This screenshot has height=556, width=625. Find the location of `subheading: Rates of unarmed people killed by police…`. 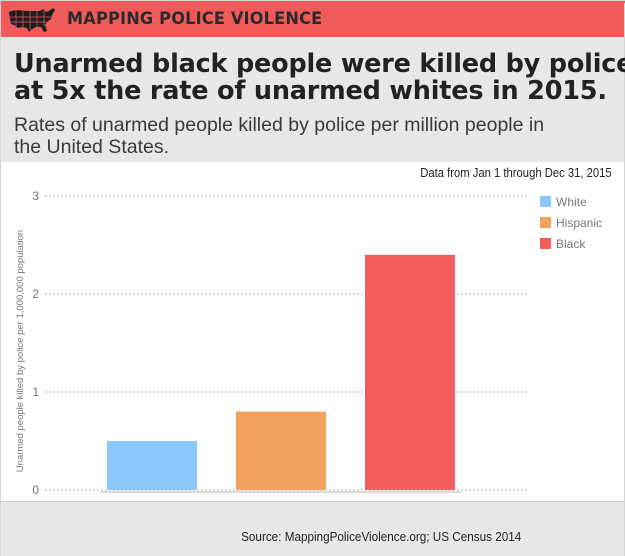

subheading: Rates of unarmed people killed by police… is located at coordinates (314, 136).